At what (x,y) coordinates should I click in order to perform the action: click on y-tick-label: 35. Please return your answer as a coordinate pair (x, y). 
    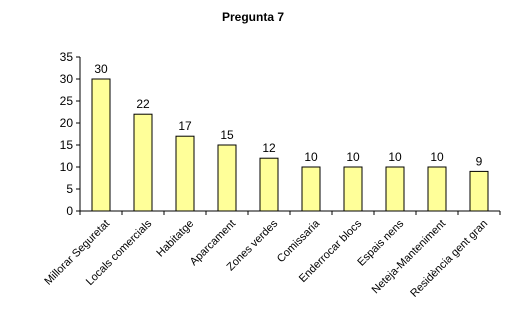
    Looking at the image, I should click on (67, 57).